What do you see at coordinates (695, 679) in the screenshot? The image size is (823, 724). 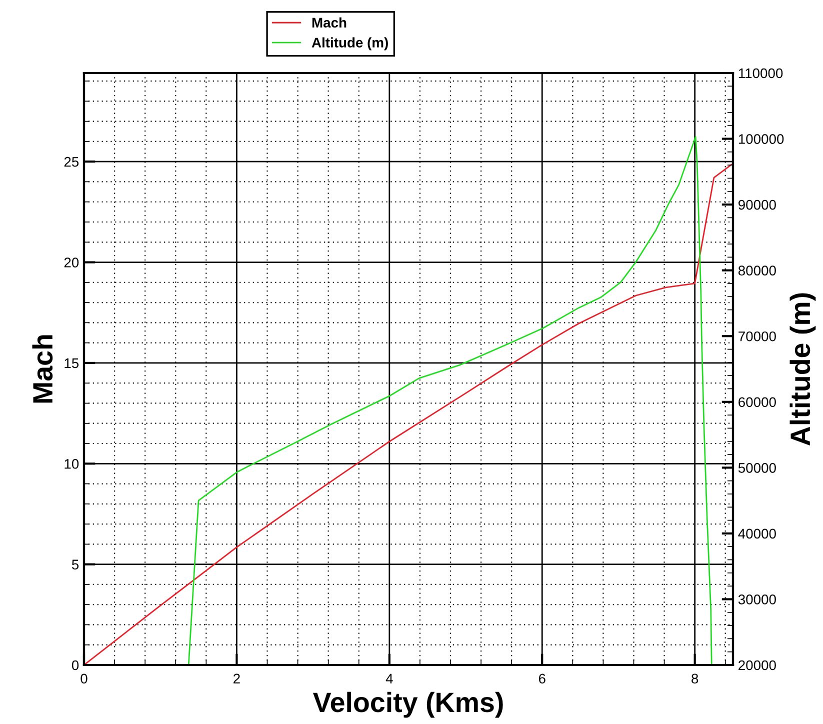 I see `x-tick-label: 8` at bounding box center [695, 679].